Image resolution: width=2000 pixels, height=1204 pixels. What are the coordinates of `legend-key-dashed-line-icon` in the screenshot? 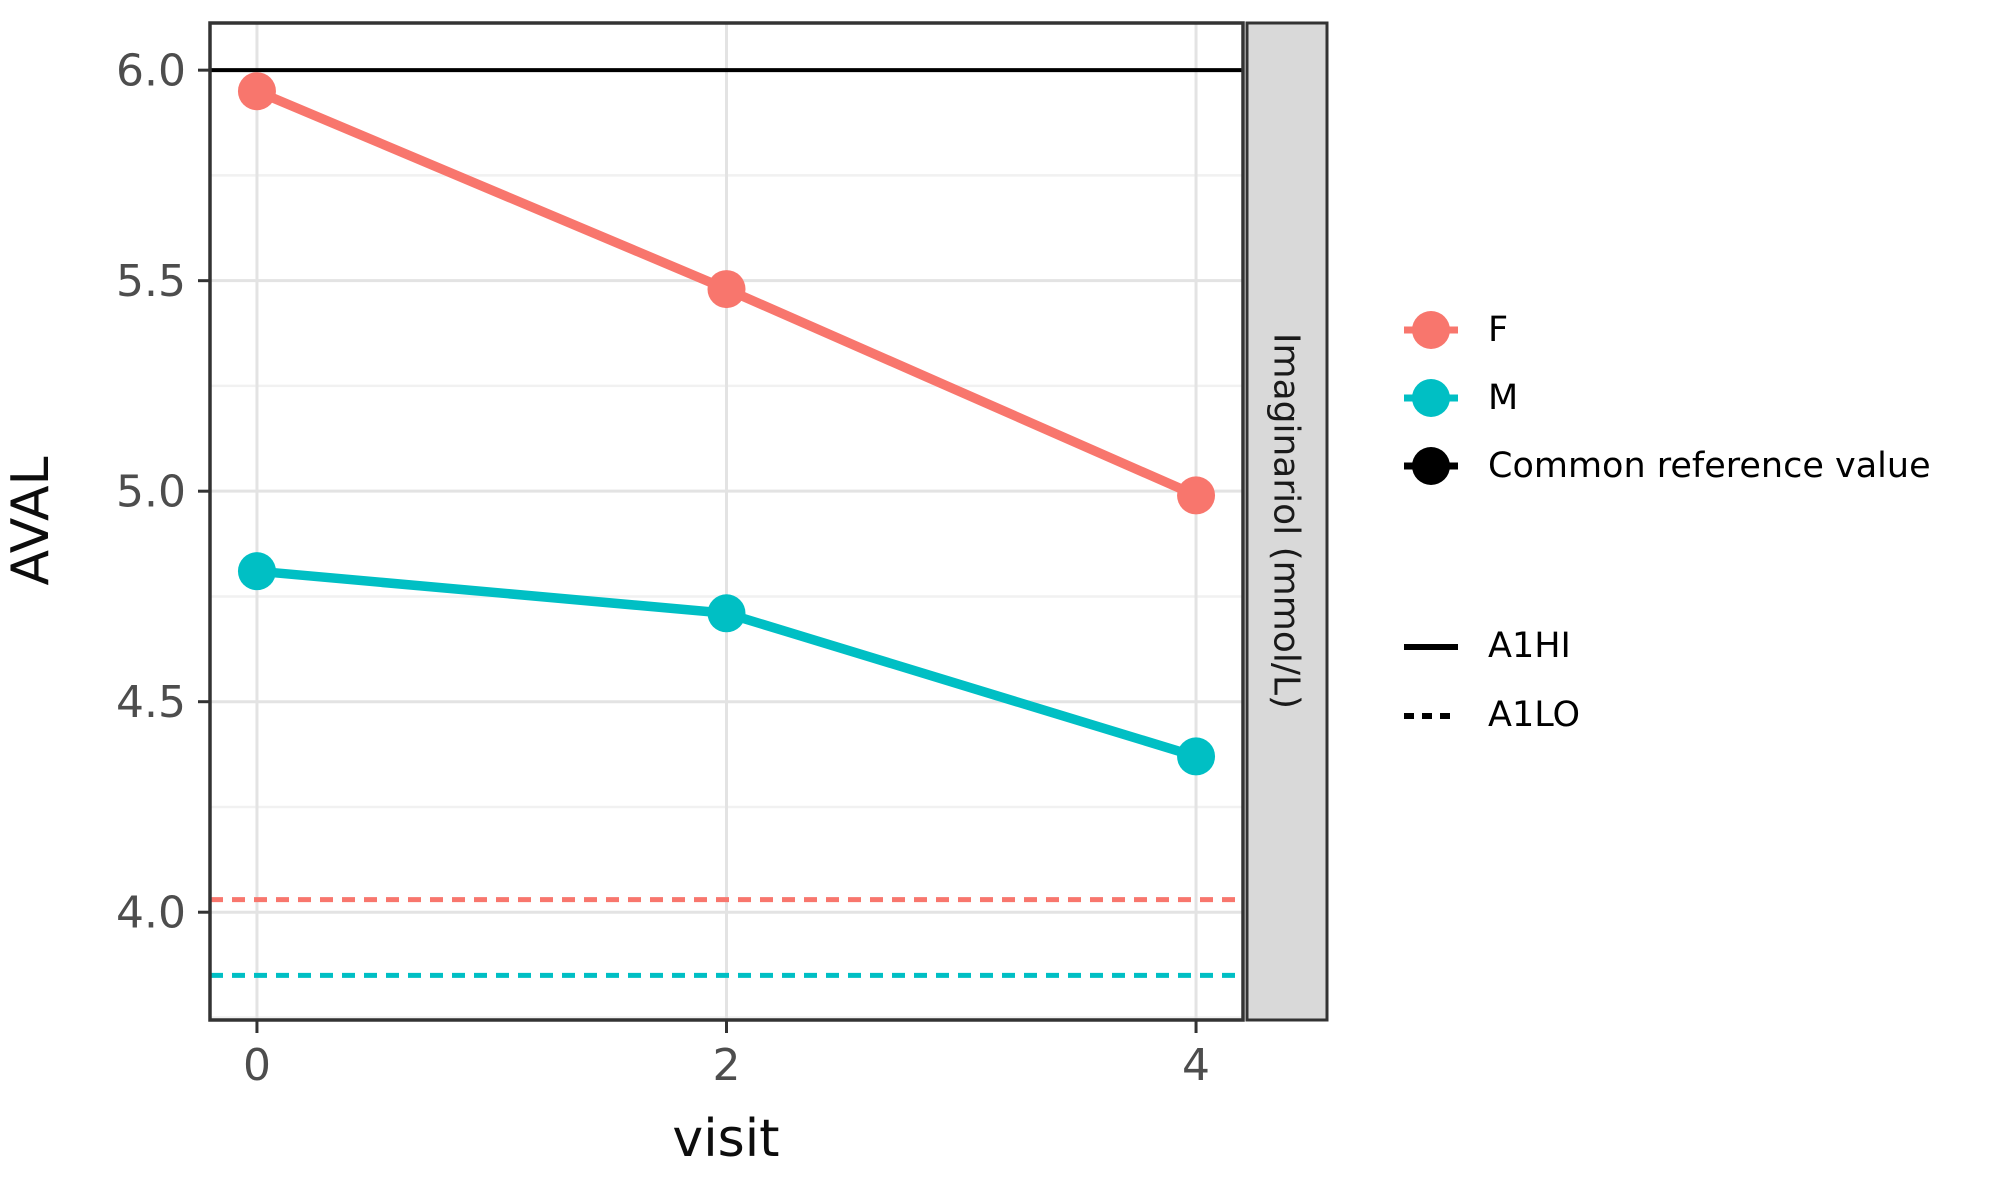 It's located at (1431, 716).